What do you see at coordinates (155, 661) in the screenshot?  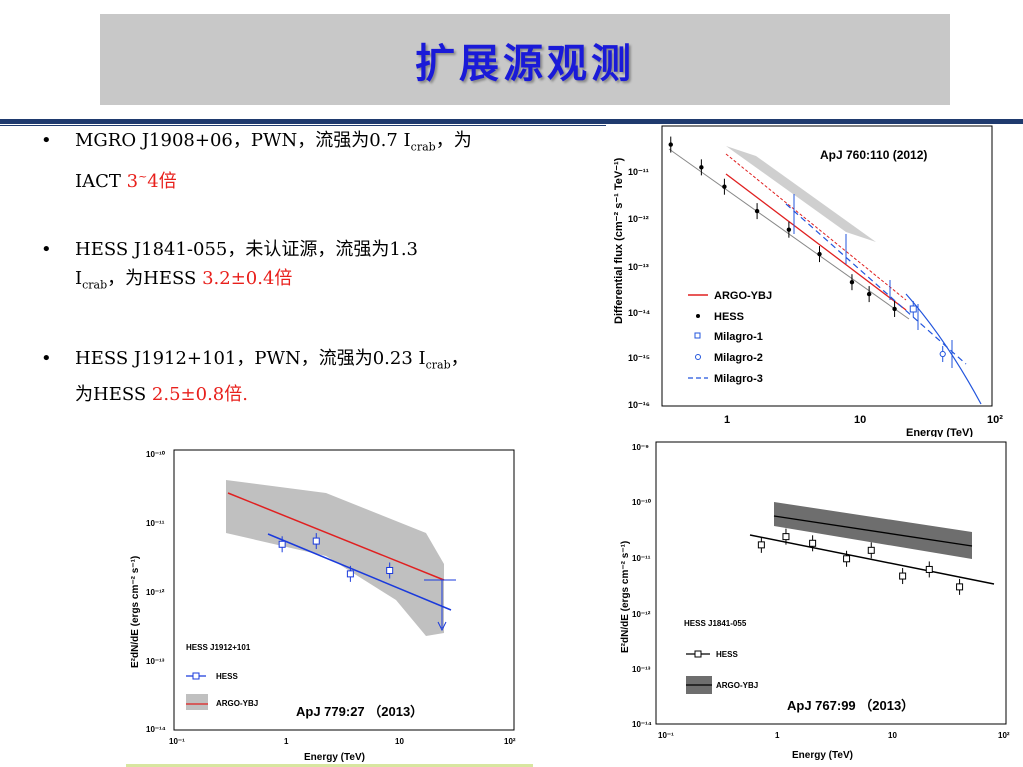 I see `f2-ytick: 10⁻¹³` at bounding box center [155, 661].